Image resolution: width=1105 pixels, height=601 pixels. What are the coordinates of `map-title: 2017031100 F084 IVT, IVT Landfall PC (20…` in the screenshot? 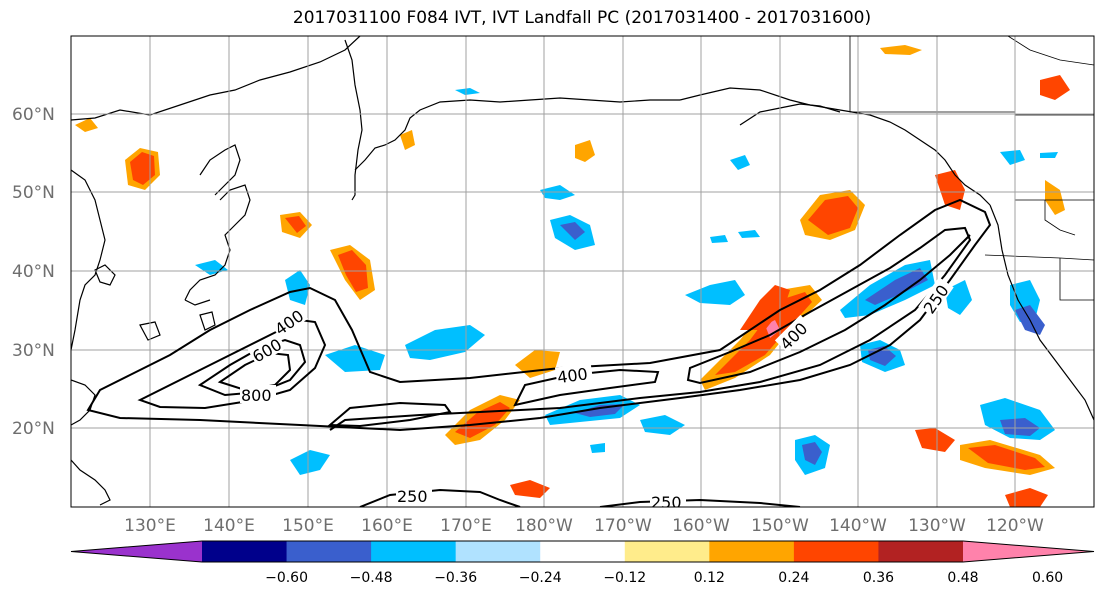 It's located at (582, 18).